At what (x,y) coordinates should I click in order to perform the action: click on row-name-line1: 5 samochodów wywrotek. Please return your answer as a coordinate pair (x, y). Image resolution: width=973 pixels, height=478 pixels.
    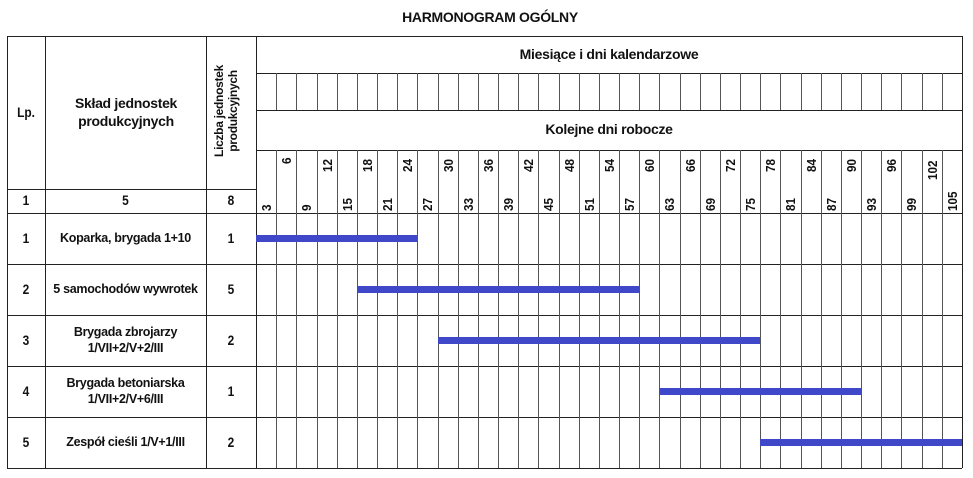
    Looking at the image, I should click on (125, 288).